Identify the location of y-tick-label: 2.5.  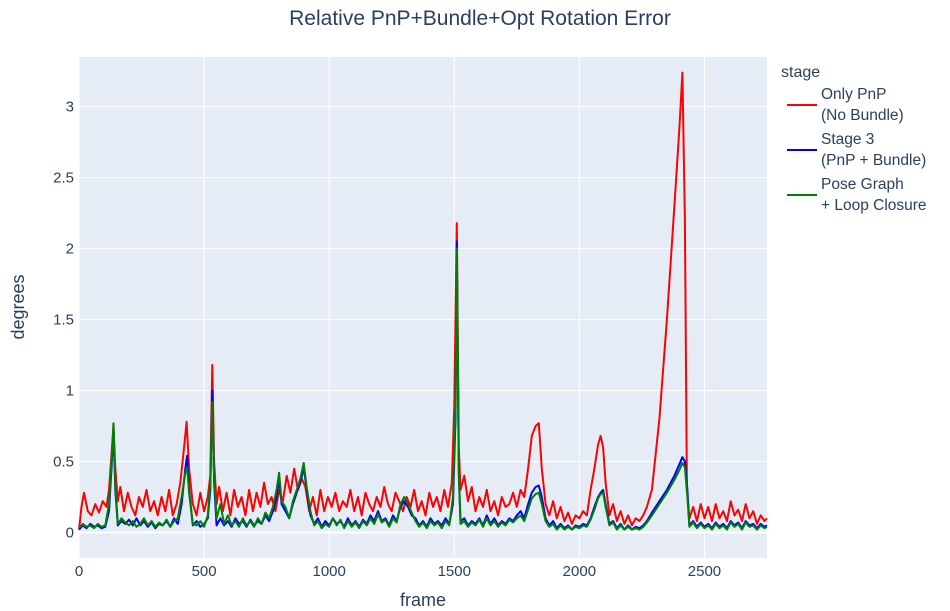
(63, 178).